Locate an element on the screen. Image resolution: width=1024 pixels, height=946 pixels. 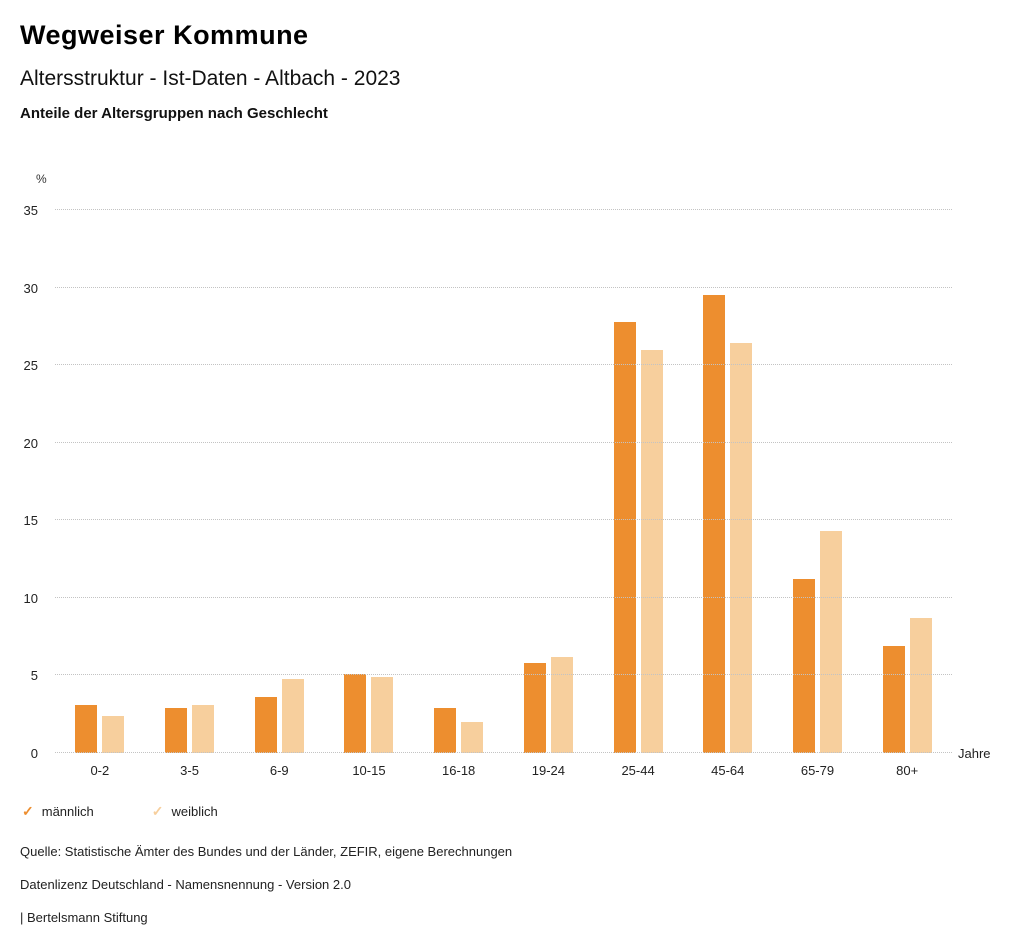
y-tick-label: 20 is located at coordinates (30, 443).